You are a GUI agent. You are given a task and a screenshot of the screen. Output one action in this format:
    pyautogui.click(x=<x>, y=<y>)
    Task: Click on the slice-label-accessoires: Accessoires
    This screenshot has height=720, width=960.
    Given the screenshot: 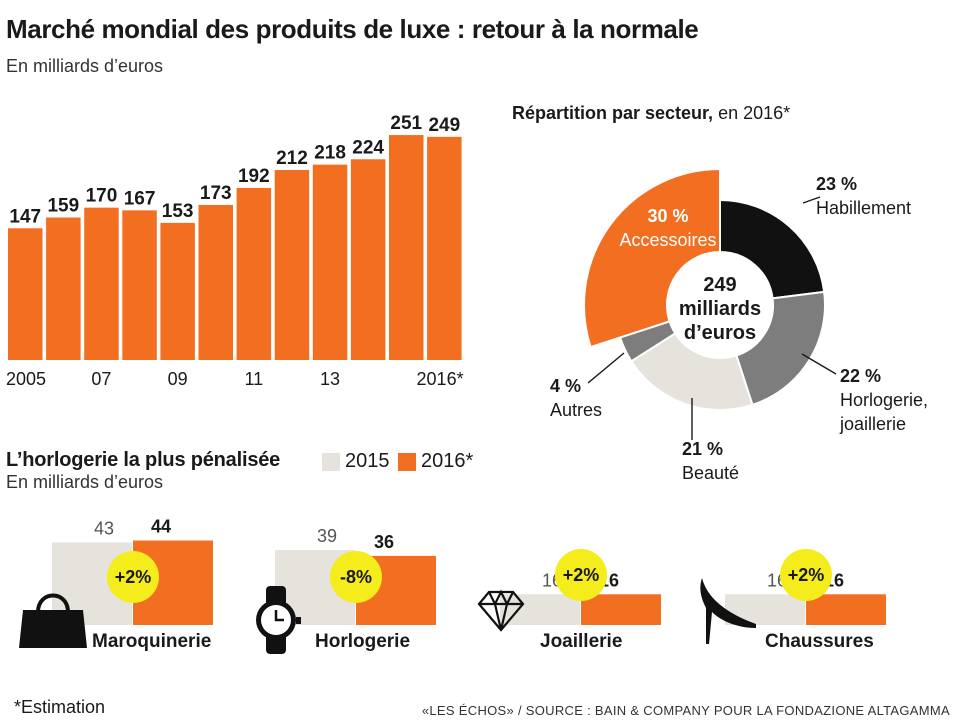 What is the action you would take?
    pyautogui.click(x=667, y=240)
    